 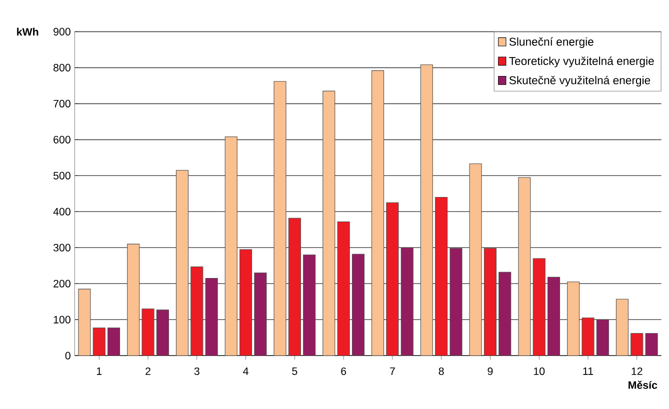 What do you see at coordinates (61, 212) in the screenshot?
I see `y-tick-label: 400` at bounding box center [61, 212].